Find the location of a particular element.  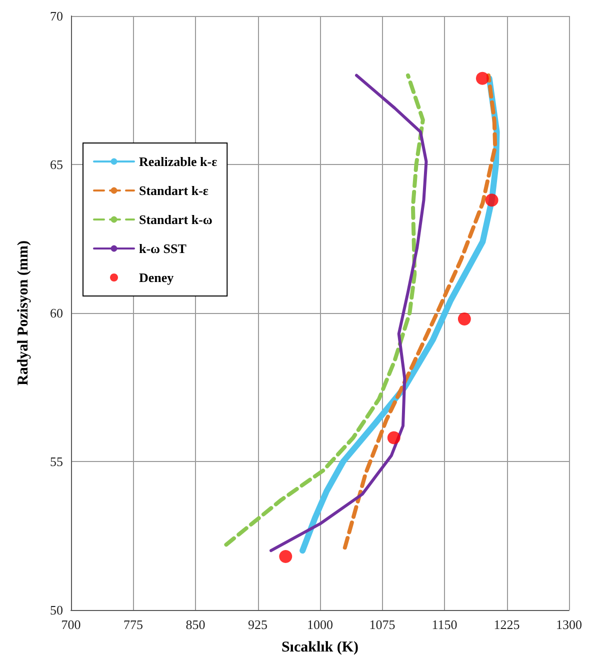

y-tick-label: 50 is located at coordinates (56, 610).